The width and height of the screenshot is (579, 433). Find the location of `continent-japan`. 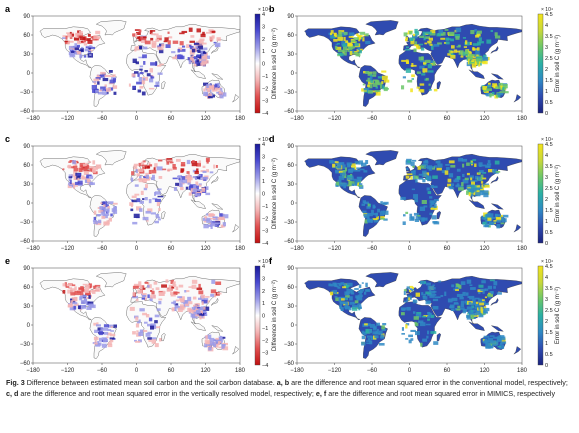

continent-japan is located at coordinates (215, 301).